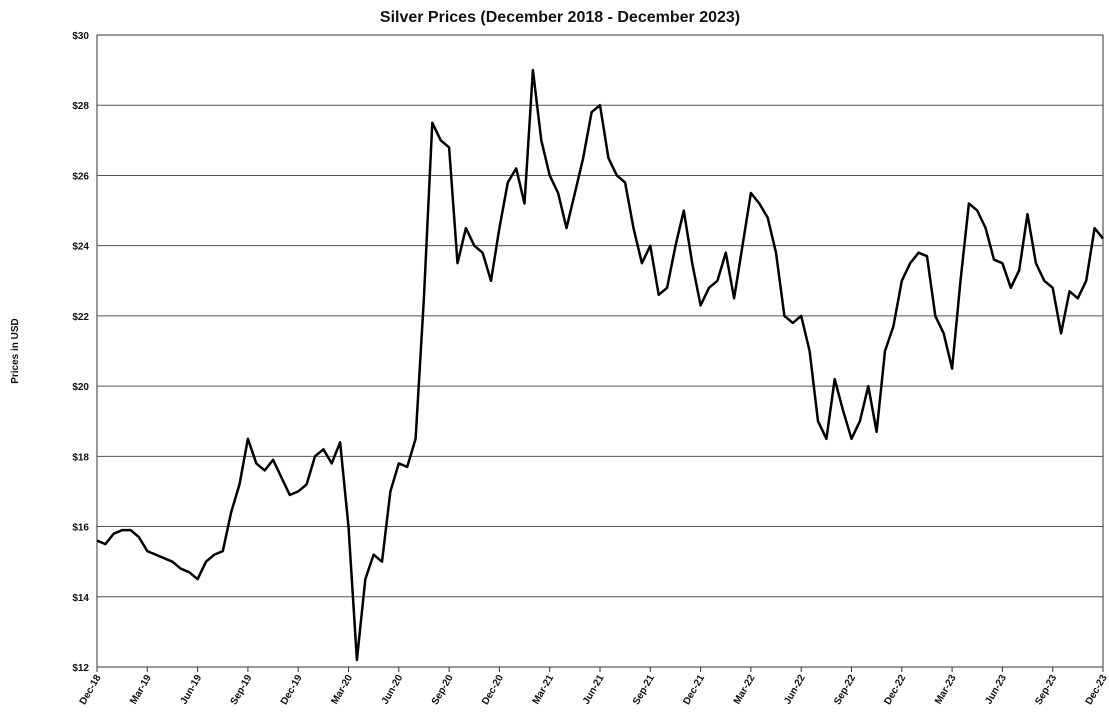  What do you see at coordinates (694, 690) in the screenshot?
I see `x-tick-label: Dec-21` at bounding box center [694, 690].